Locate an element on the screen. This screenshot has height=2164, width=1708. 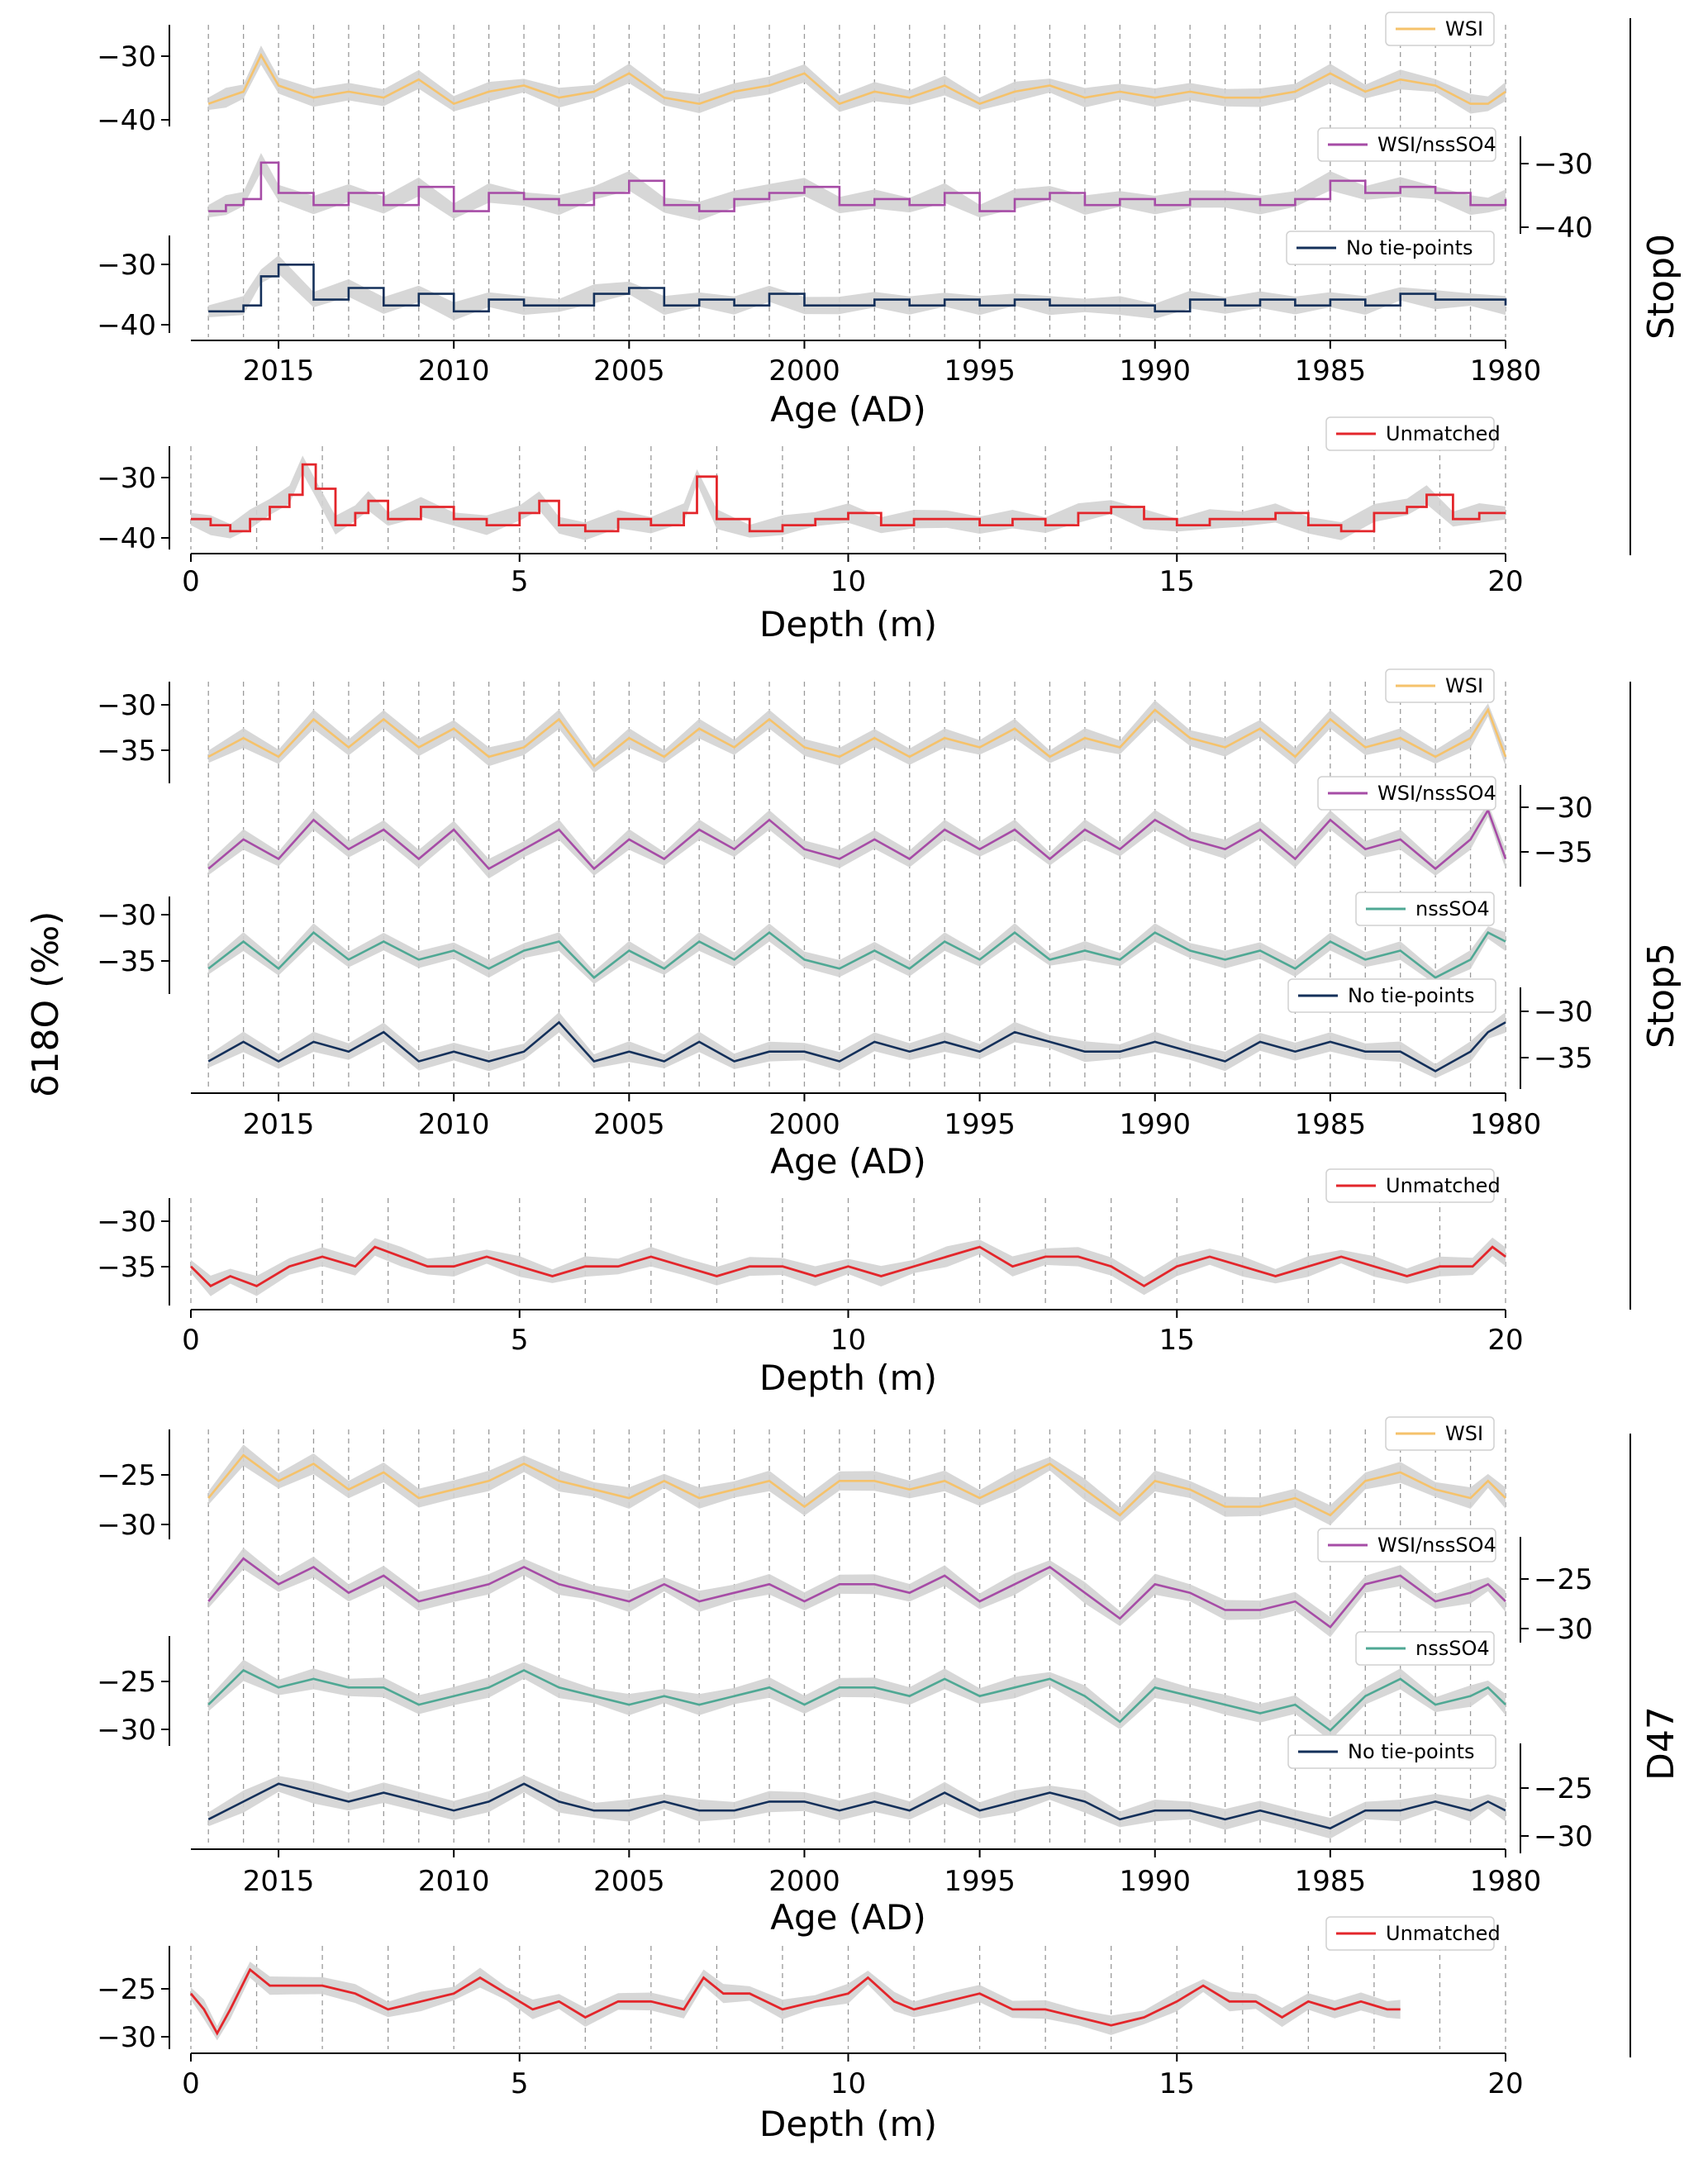
legend-label: Unmatched is located at coordinates (1443, 434).